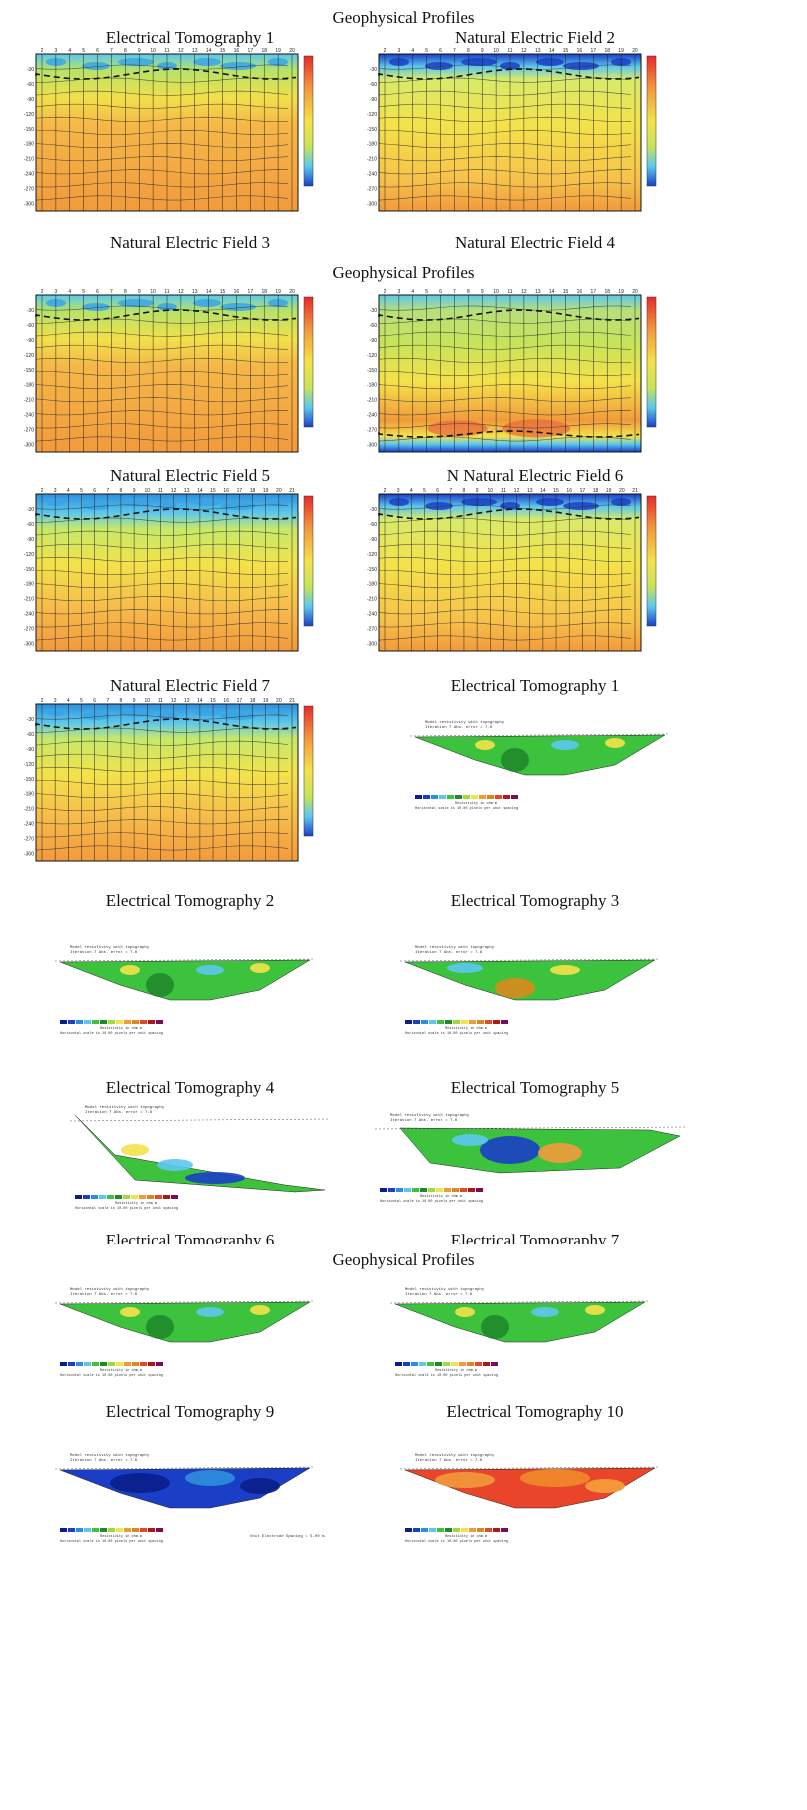  I want to click on station-tick-label: 16, so click(569, 491).